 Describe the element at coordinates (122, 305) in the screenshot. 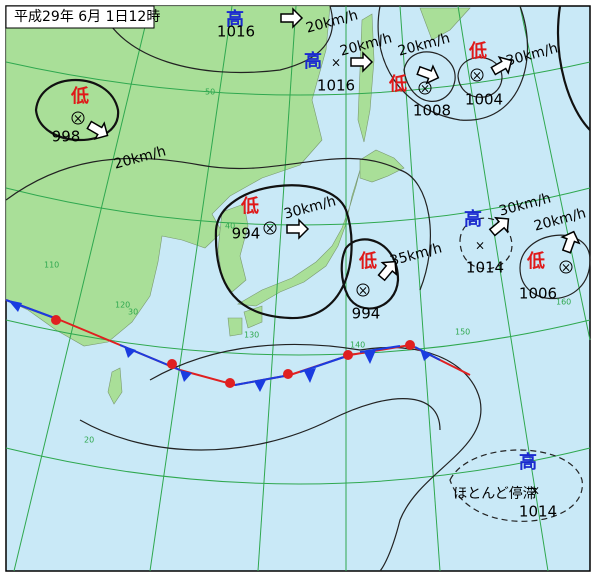

I see `grid-label: 120` at that location.